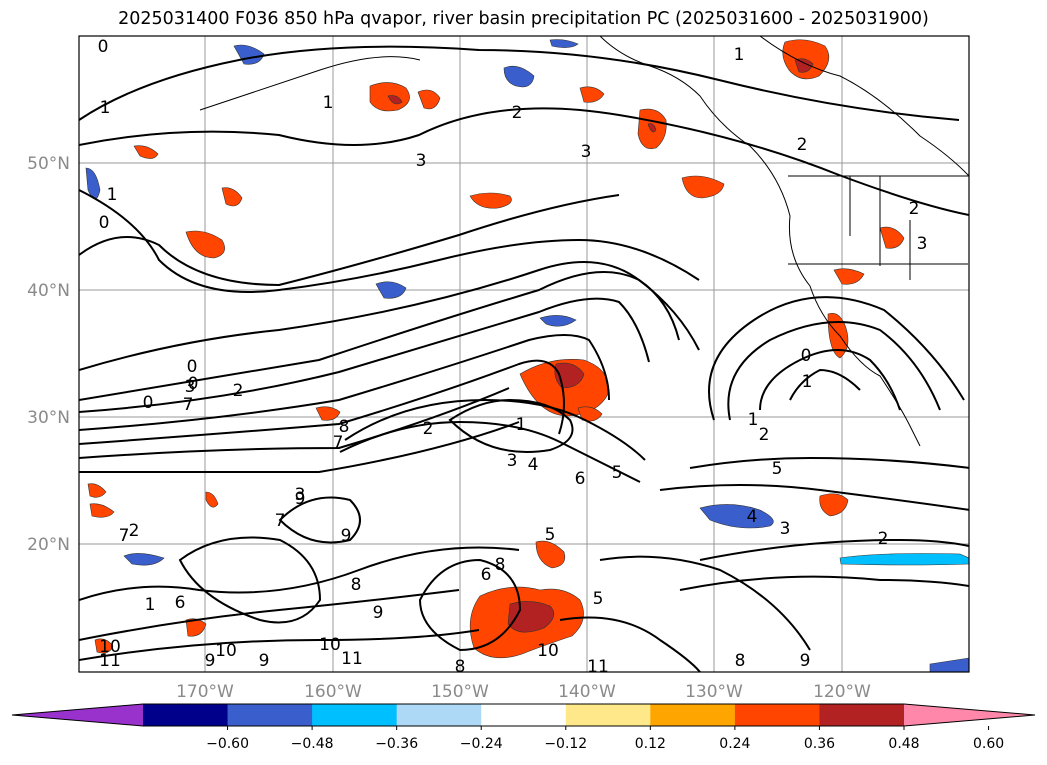 This screenshot has height=765, width=1047. I want to click on lat-label: 50°N, so click(48, 164).